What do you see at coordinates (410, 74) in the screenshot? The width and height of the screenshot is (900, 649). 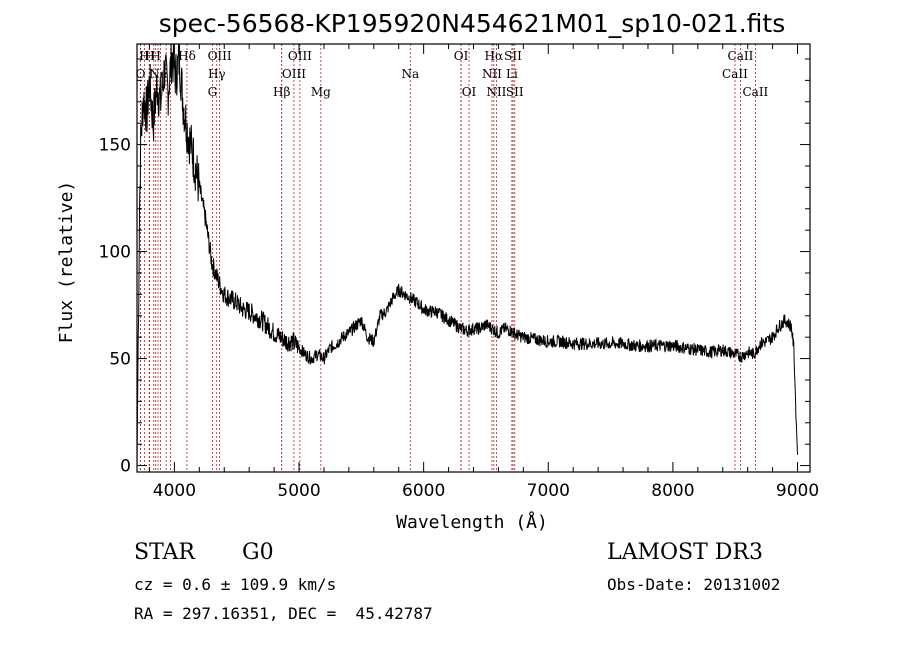 I see `spectral-line-label: Na` at bounding box center [410, 74].